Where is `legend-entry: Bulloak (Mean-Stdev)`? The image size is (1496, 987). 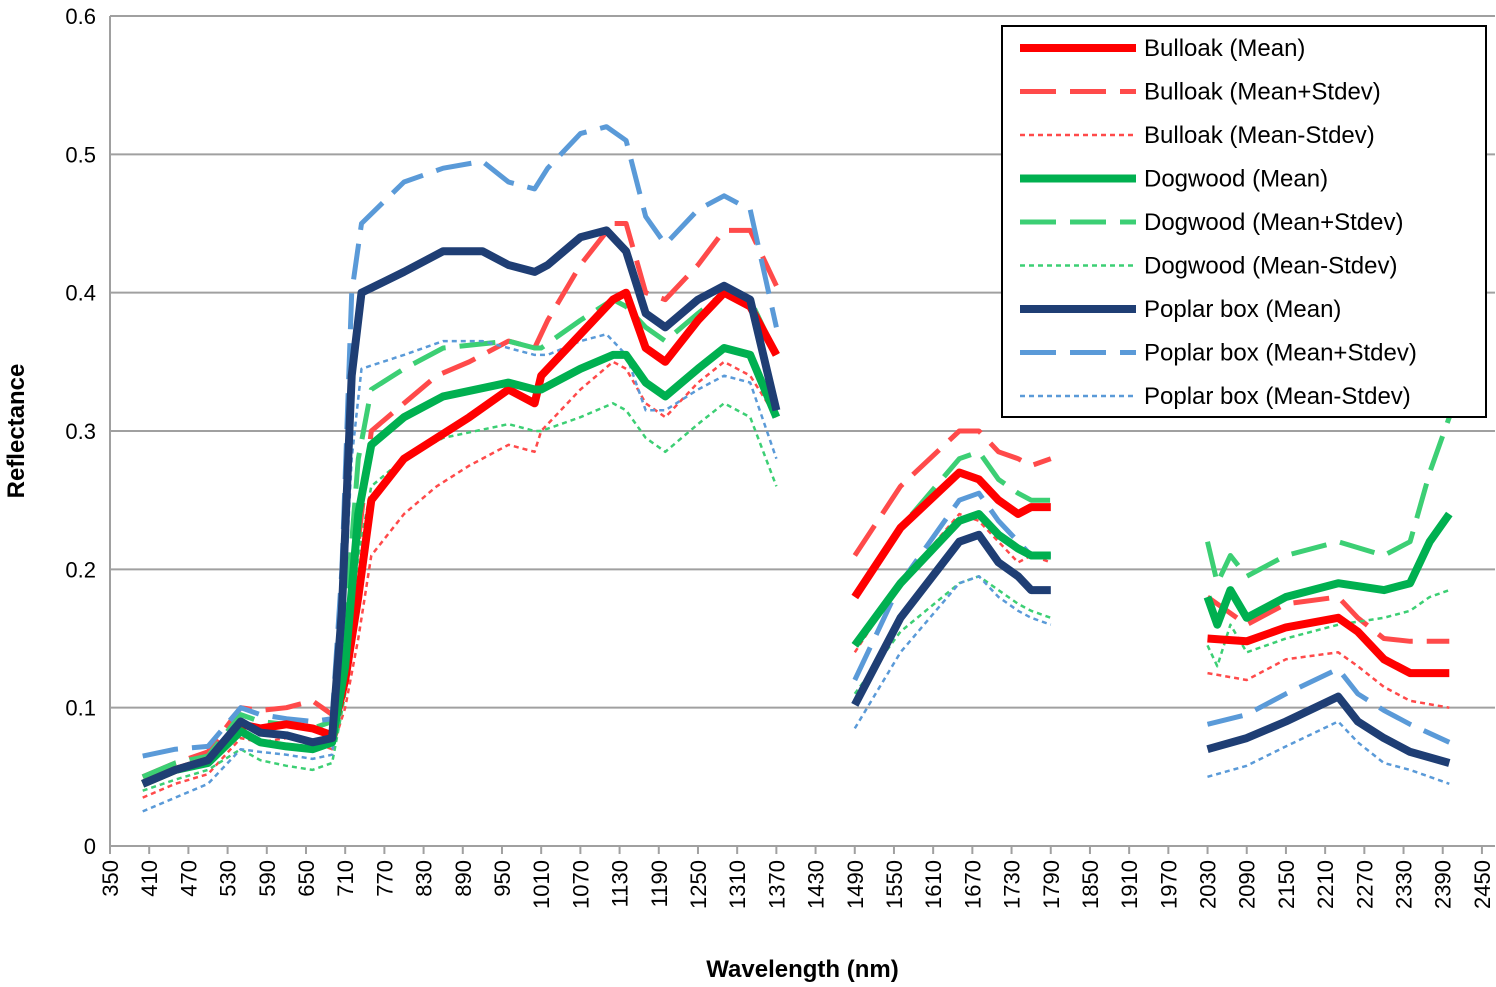 legend-entry: Bulloak (Mean-Stdev) is located at coordinates (1259, 135).